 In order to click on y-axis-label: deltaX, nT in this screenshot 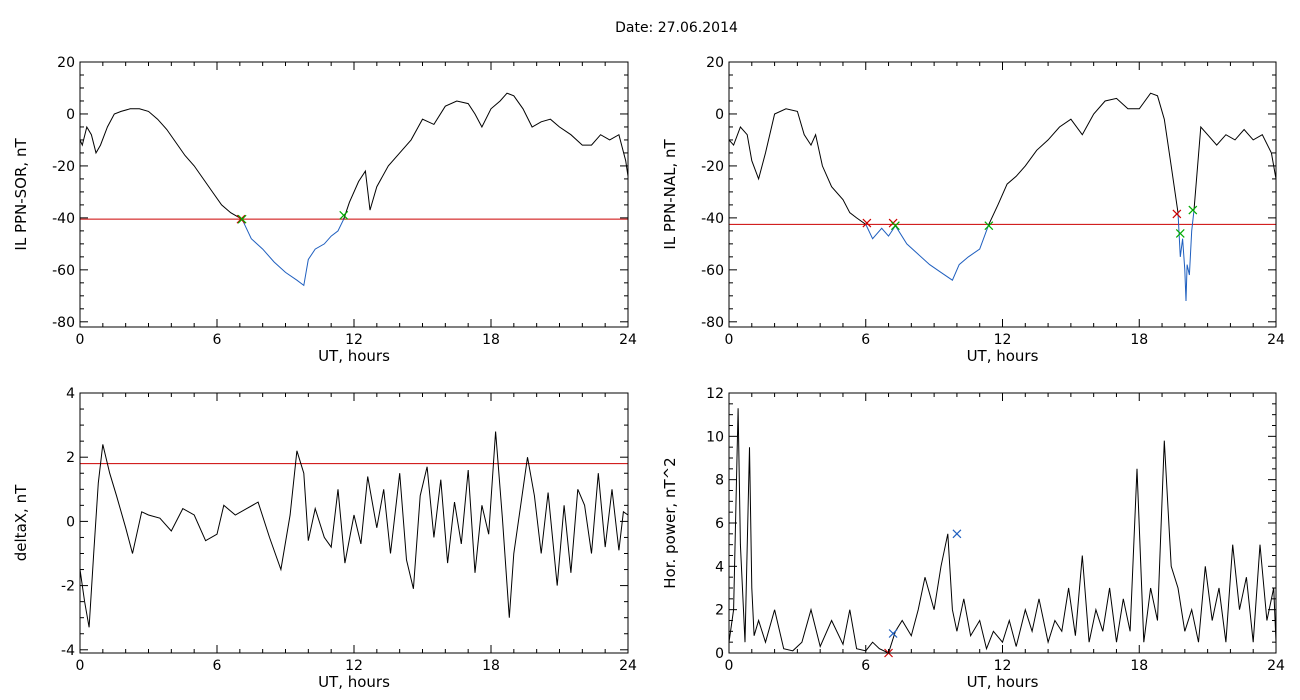, I will do `click(21, 522)`.